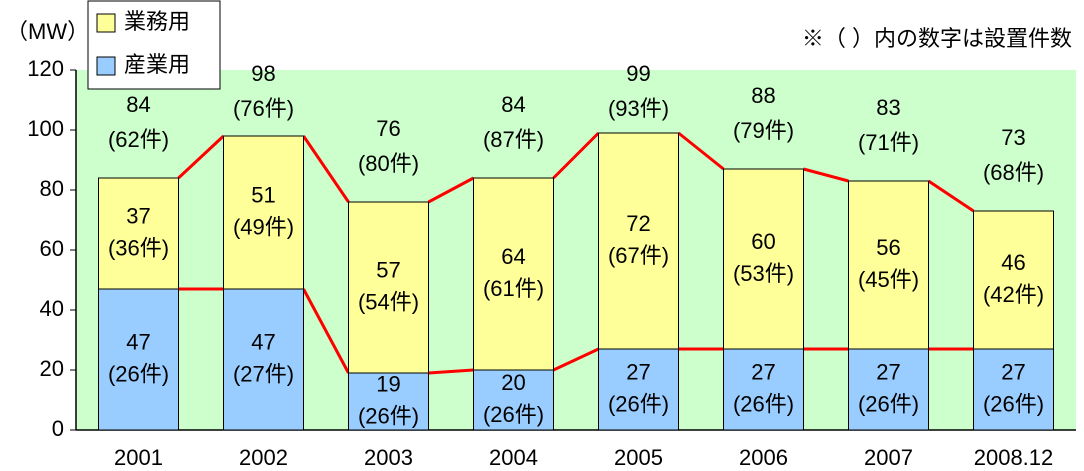 The height and width of the screenshot is (471, 1084). I want to click on segment-label: 72, so click(638, 223).